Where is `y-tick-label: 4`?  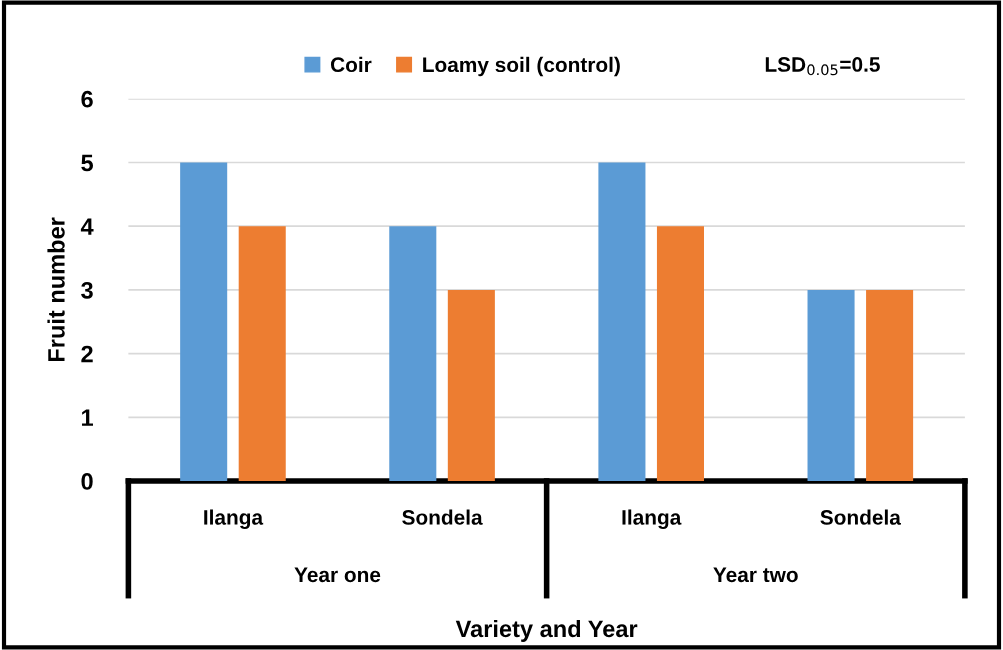 y-tick-label: 4 is located at coordinates (87, 226).